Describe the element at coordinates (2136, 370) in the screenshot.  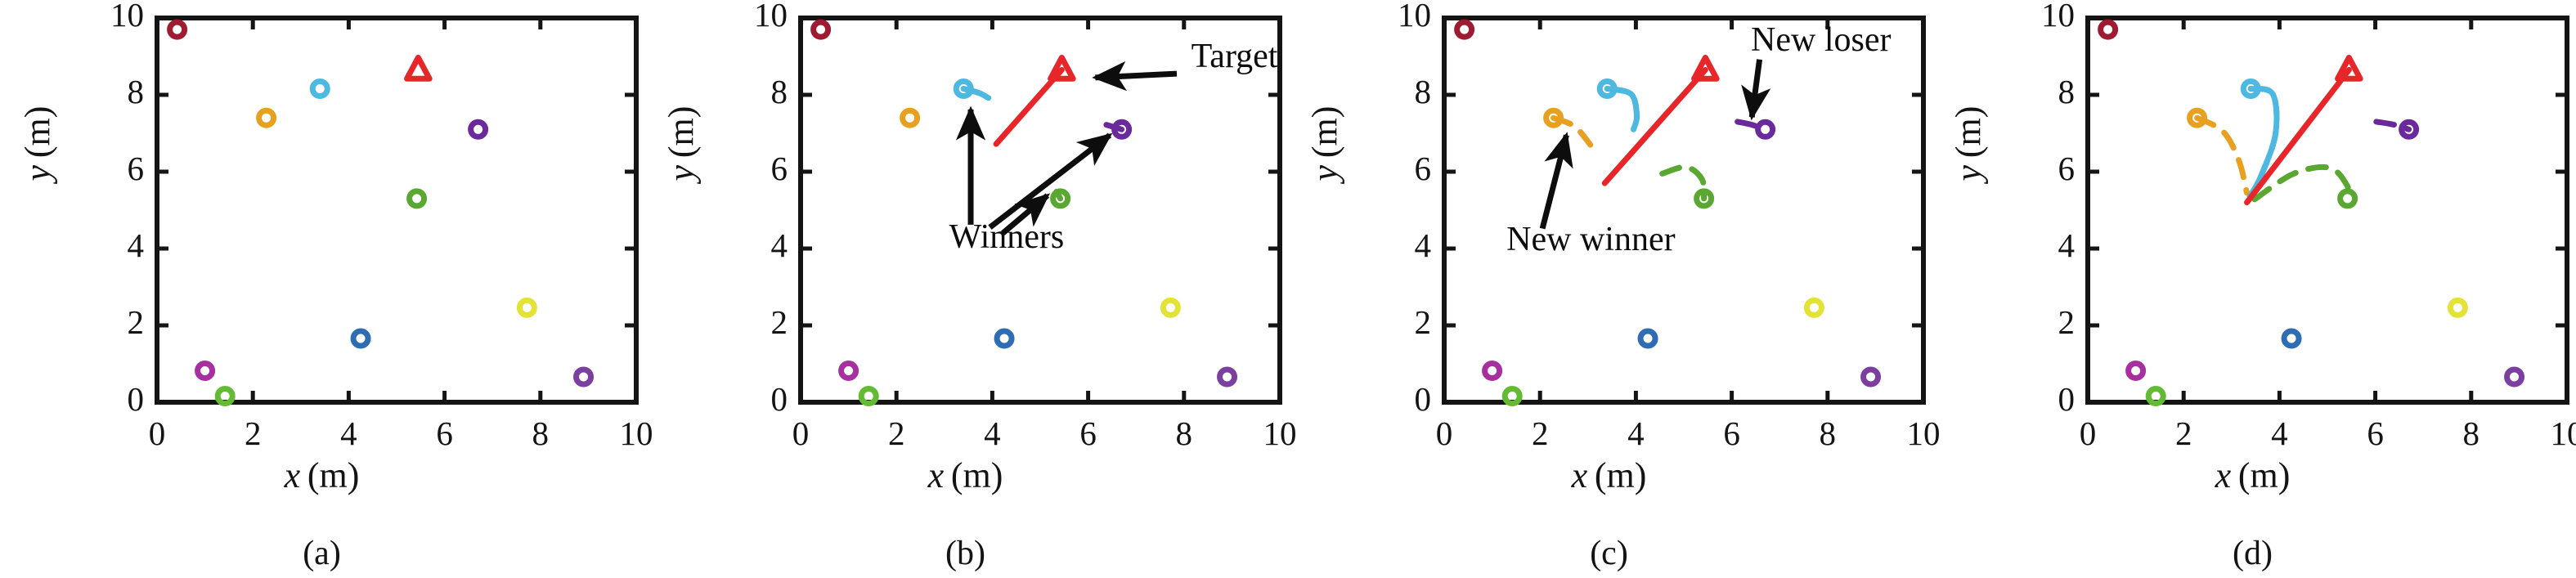
I see `marker-agent-magenta` at that location.